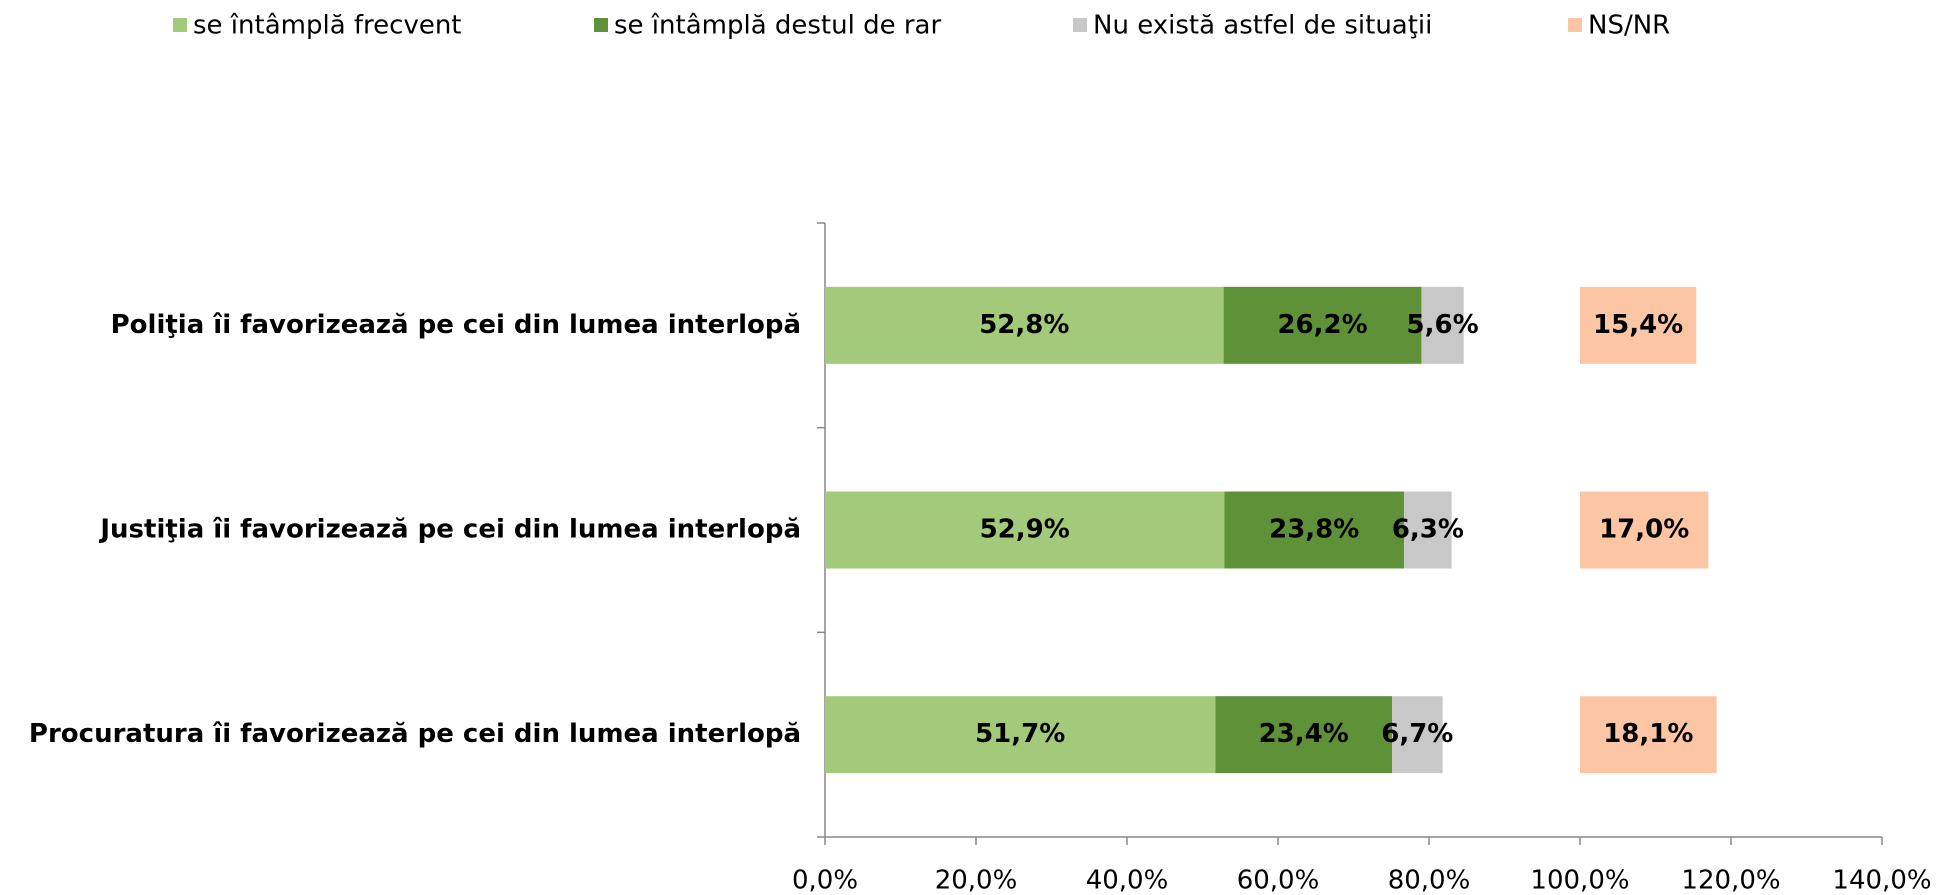 The width and height of the screenshot is (1939, 895). I want to click on value-label: 17,0%, so click(1644, 530).